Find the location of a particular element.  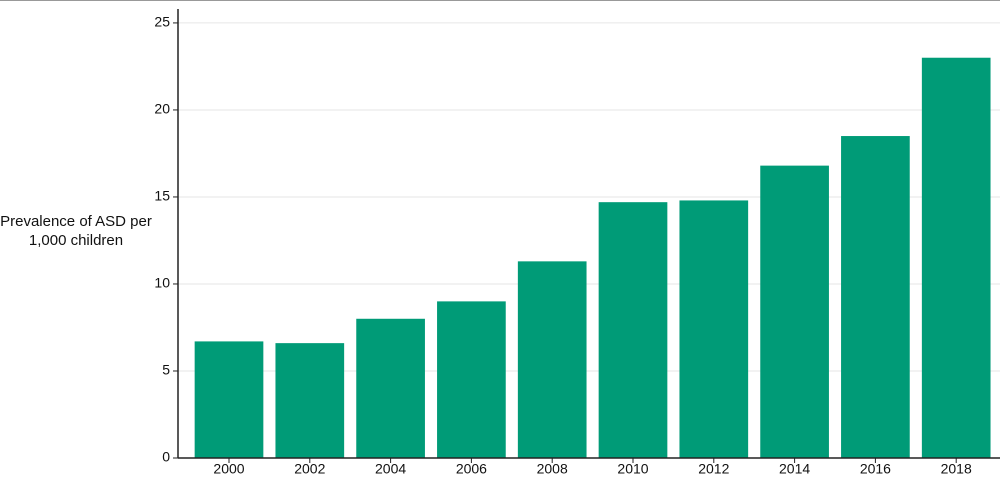

x-tick-label: 2018 is located at coordinates (956, 469).